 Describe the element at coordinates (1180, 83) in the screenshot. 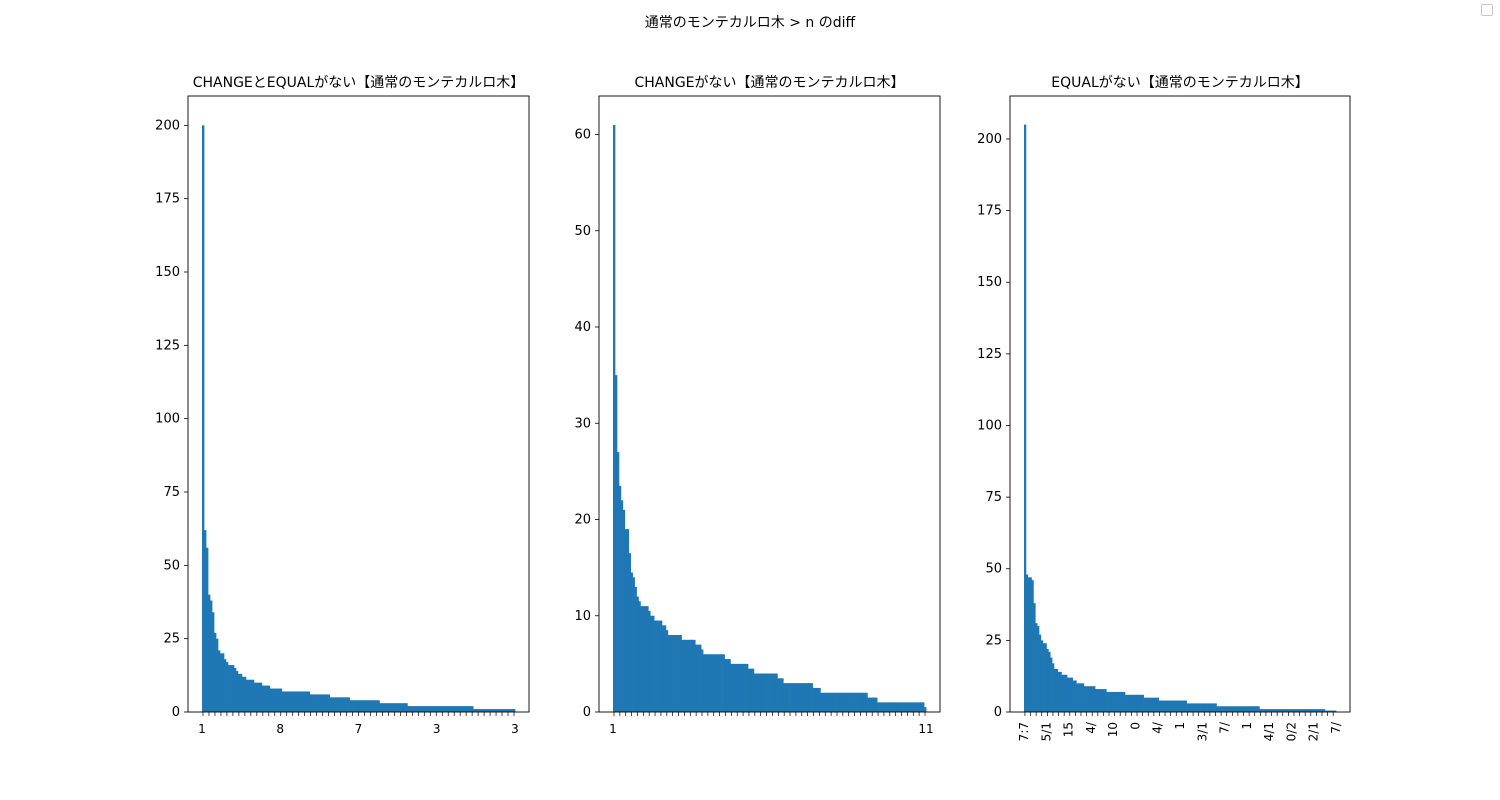

I see `subplot-title: EQUALがない【通常のモンテカルロ木】` at that location.